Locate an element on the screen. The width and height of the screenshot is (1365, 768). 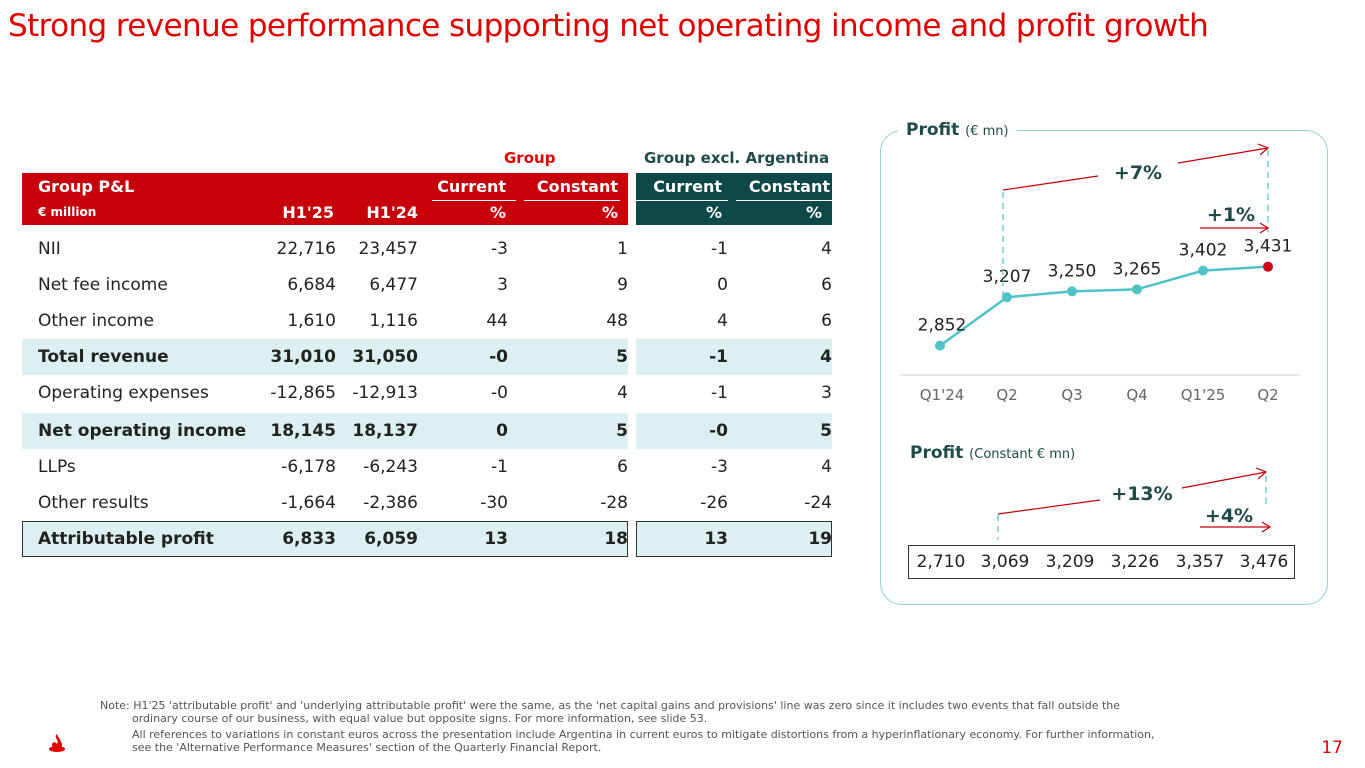
header-excl-constant: Constant is located at coordinates (789, 186).